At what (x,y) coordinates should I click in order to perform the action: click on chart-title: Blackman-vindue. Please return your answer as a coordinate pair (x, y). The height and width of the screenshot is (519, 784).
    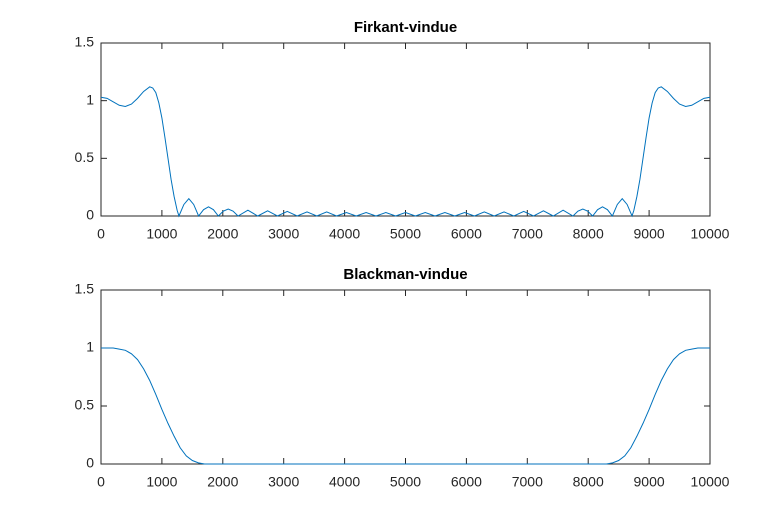
    Looking at the image, I should click on (405, 274).